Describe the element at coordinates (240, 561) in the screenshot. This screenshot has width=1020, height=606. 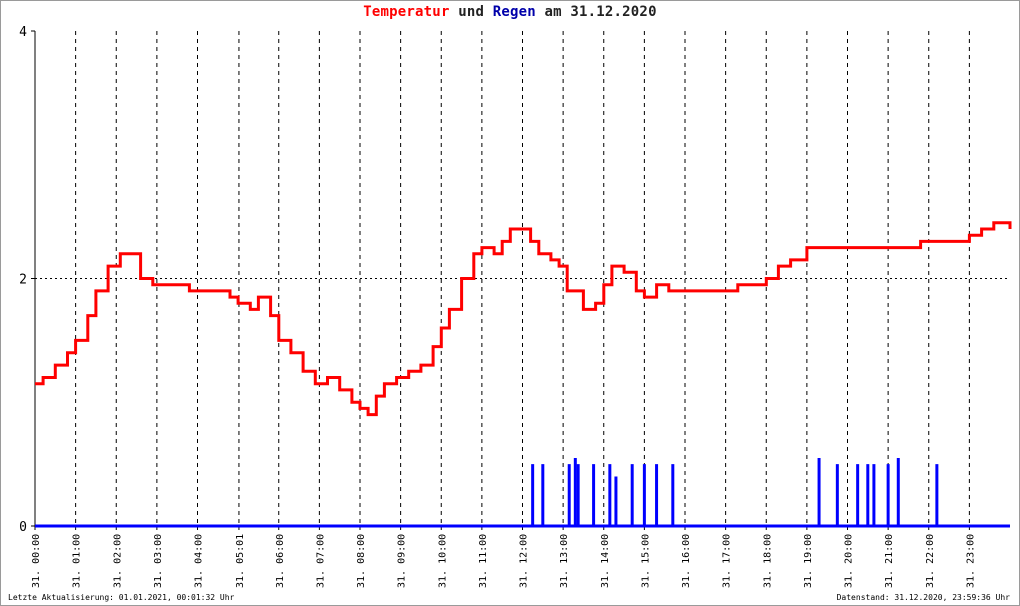
I see `x-tick-label: 31. 05:01` at that location.